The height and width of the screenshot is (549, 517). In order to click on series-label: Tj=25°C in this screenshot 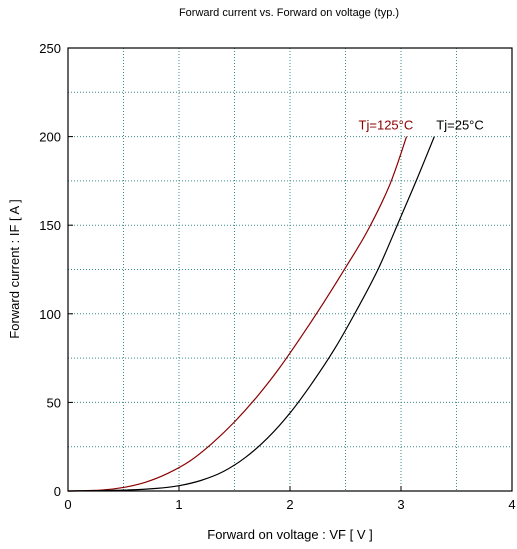, I will do `click(459, 125)`.